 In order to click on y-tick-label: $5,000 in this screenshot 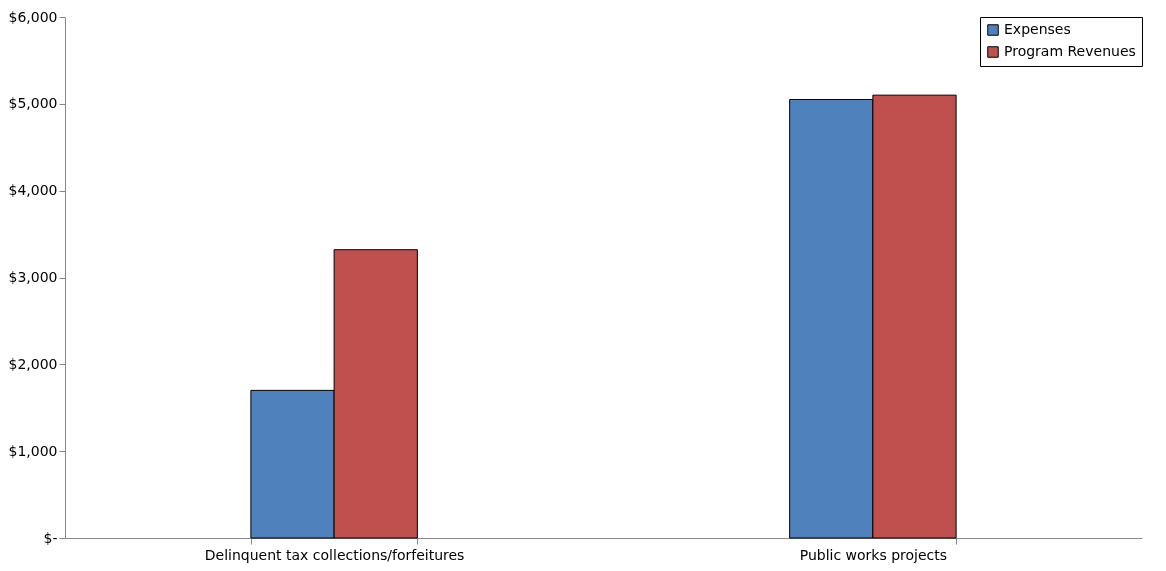, I will do `click(33, 103)`.